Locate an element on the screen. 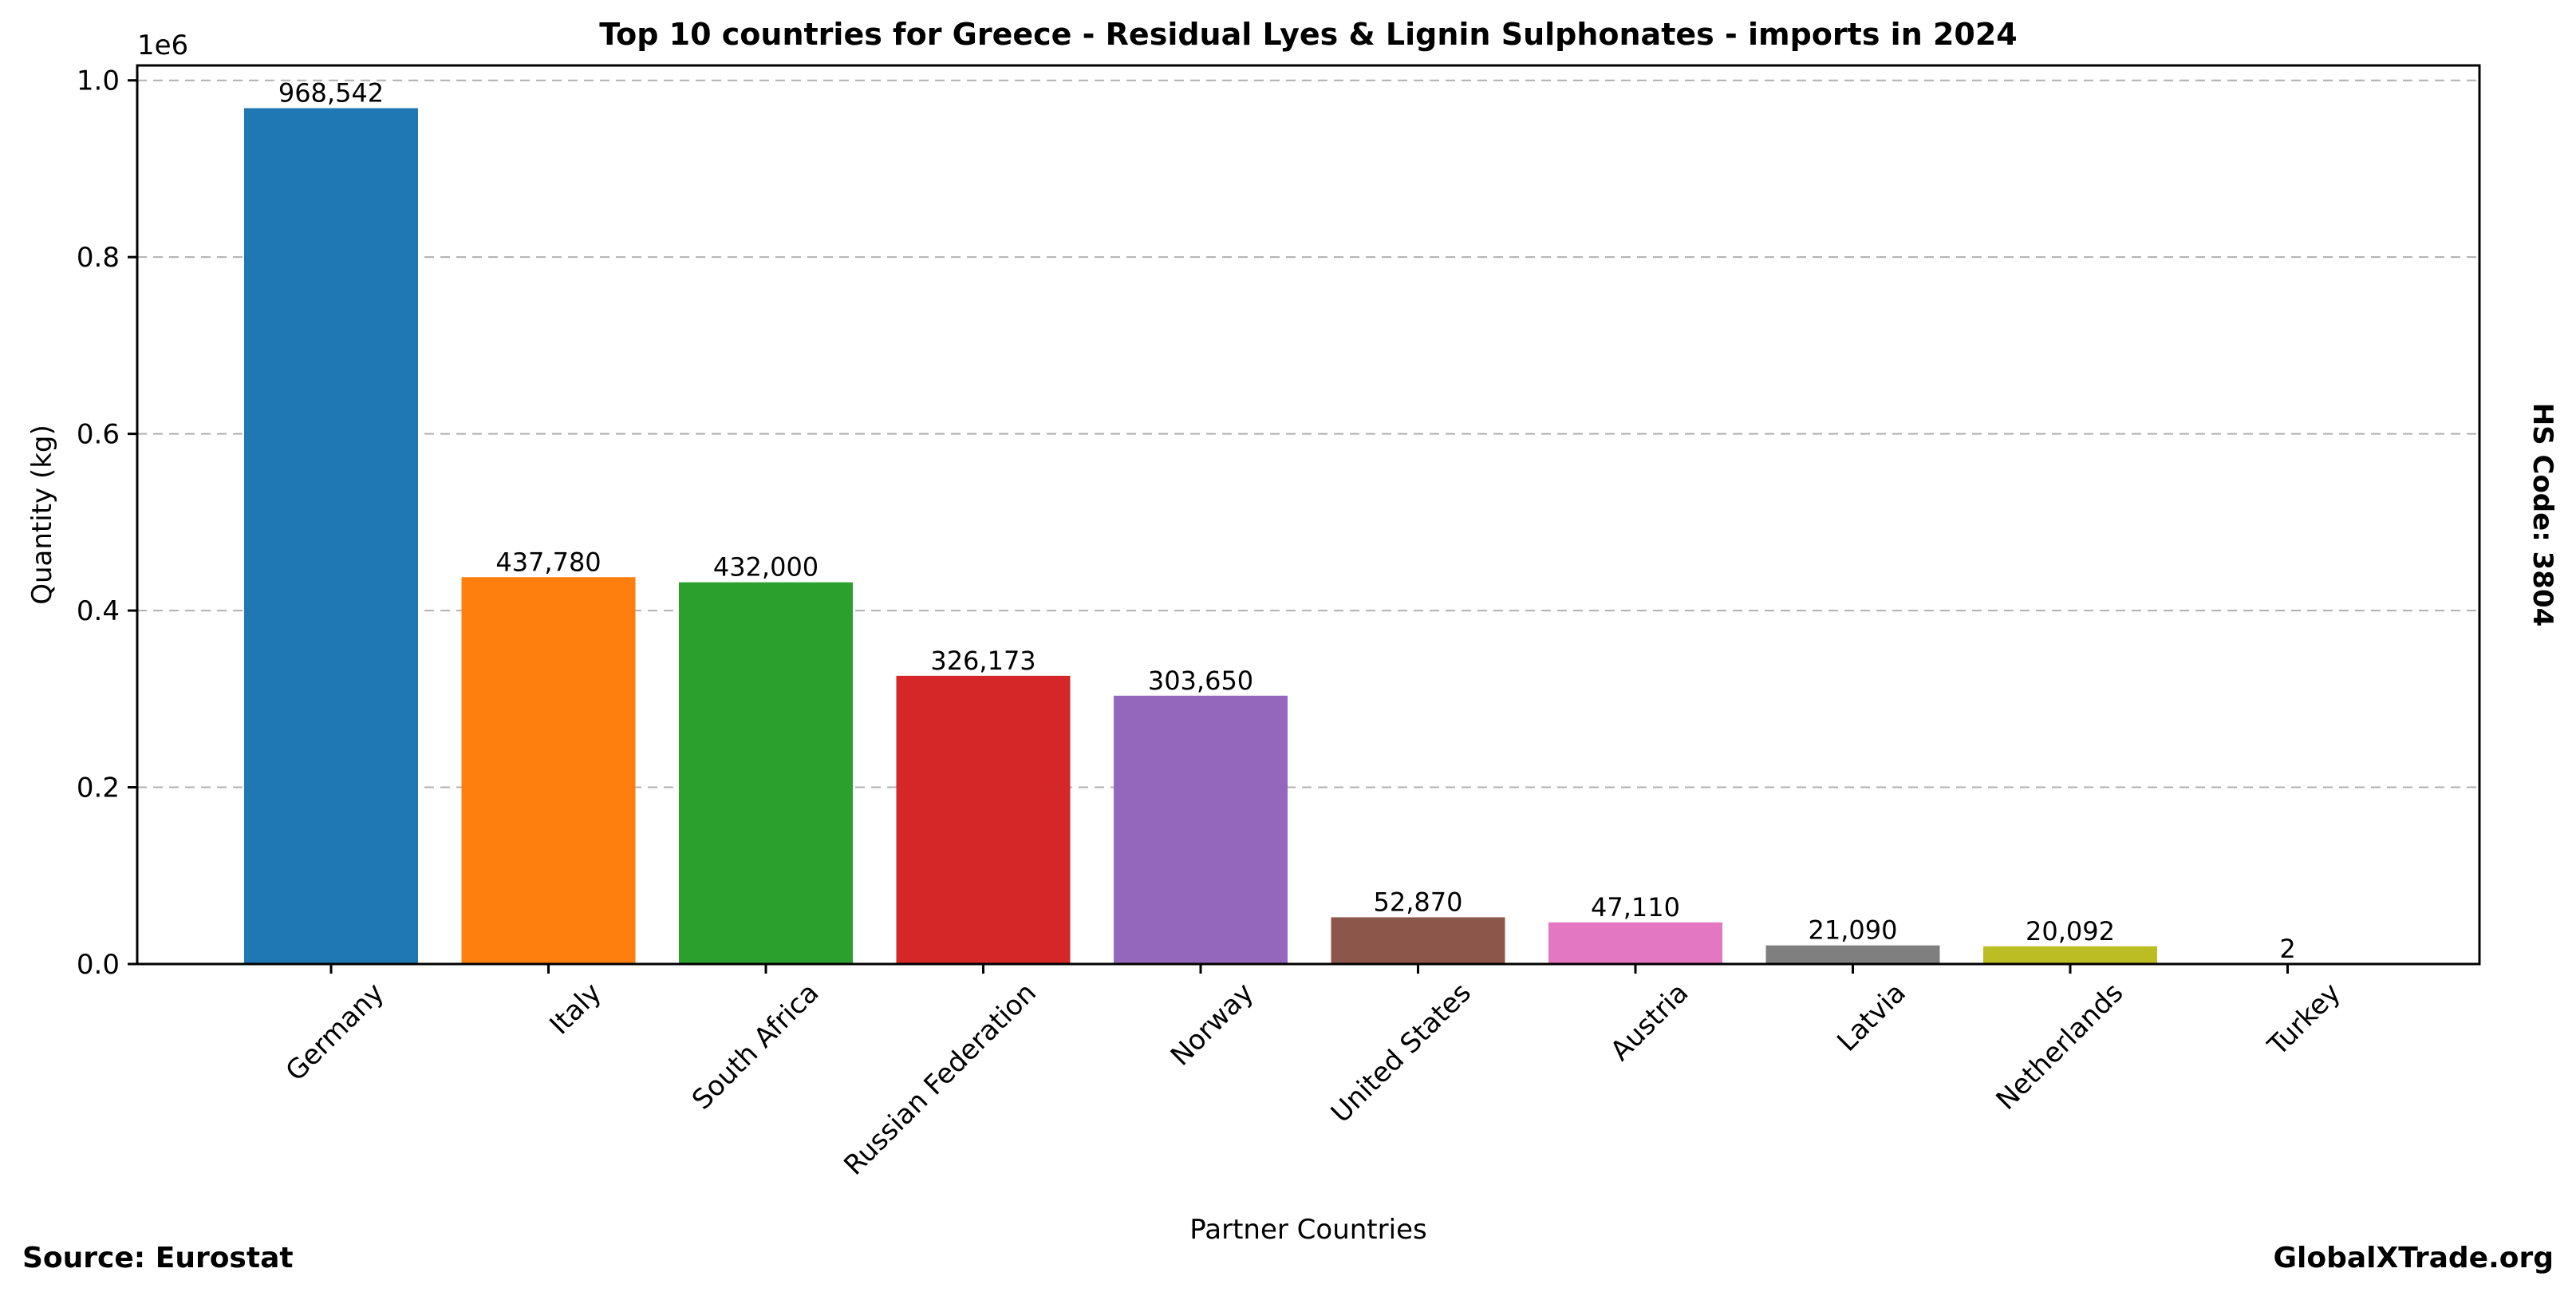 The width and height of the screenshot is (2576, 1296). y-axis-label: Quantity (kg) is located at coordinates (42, 515).